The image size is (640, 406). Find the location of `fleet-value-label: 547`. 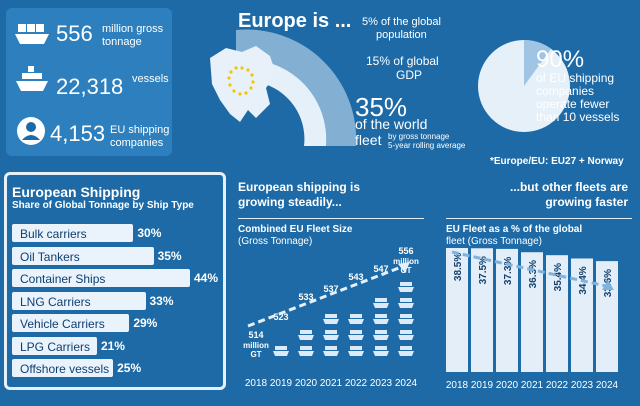

fleet-value-label: 547 is located at coordinates (380, 269).